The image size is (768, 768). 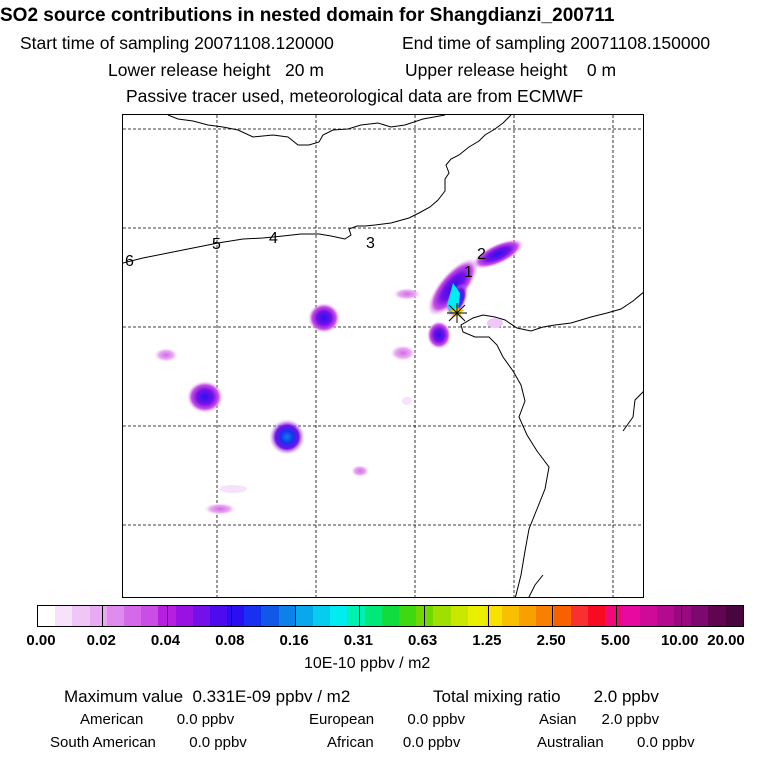 What do you see at coordinates (615, 640) in the screenshot?
I see `colorbar-tick-label: 5.00` at bounding box center [615, 640].